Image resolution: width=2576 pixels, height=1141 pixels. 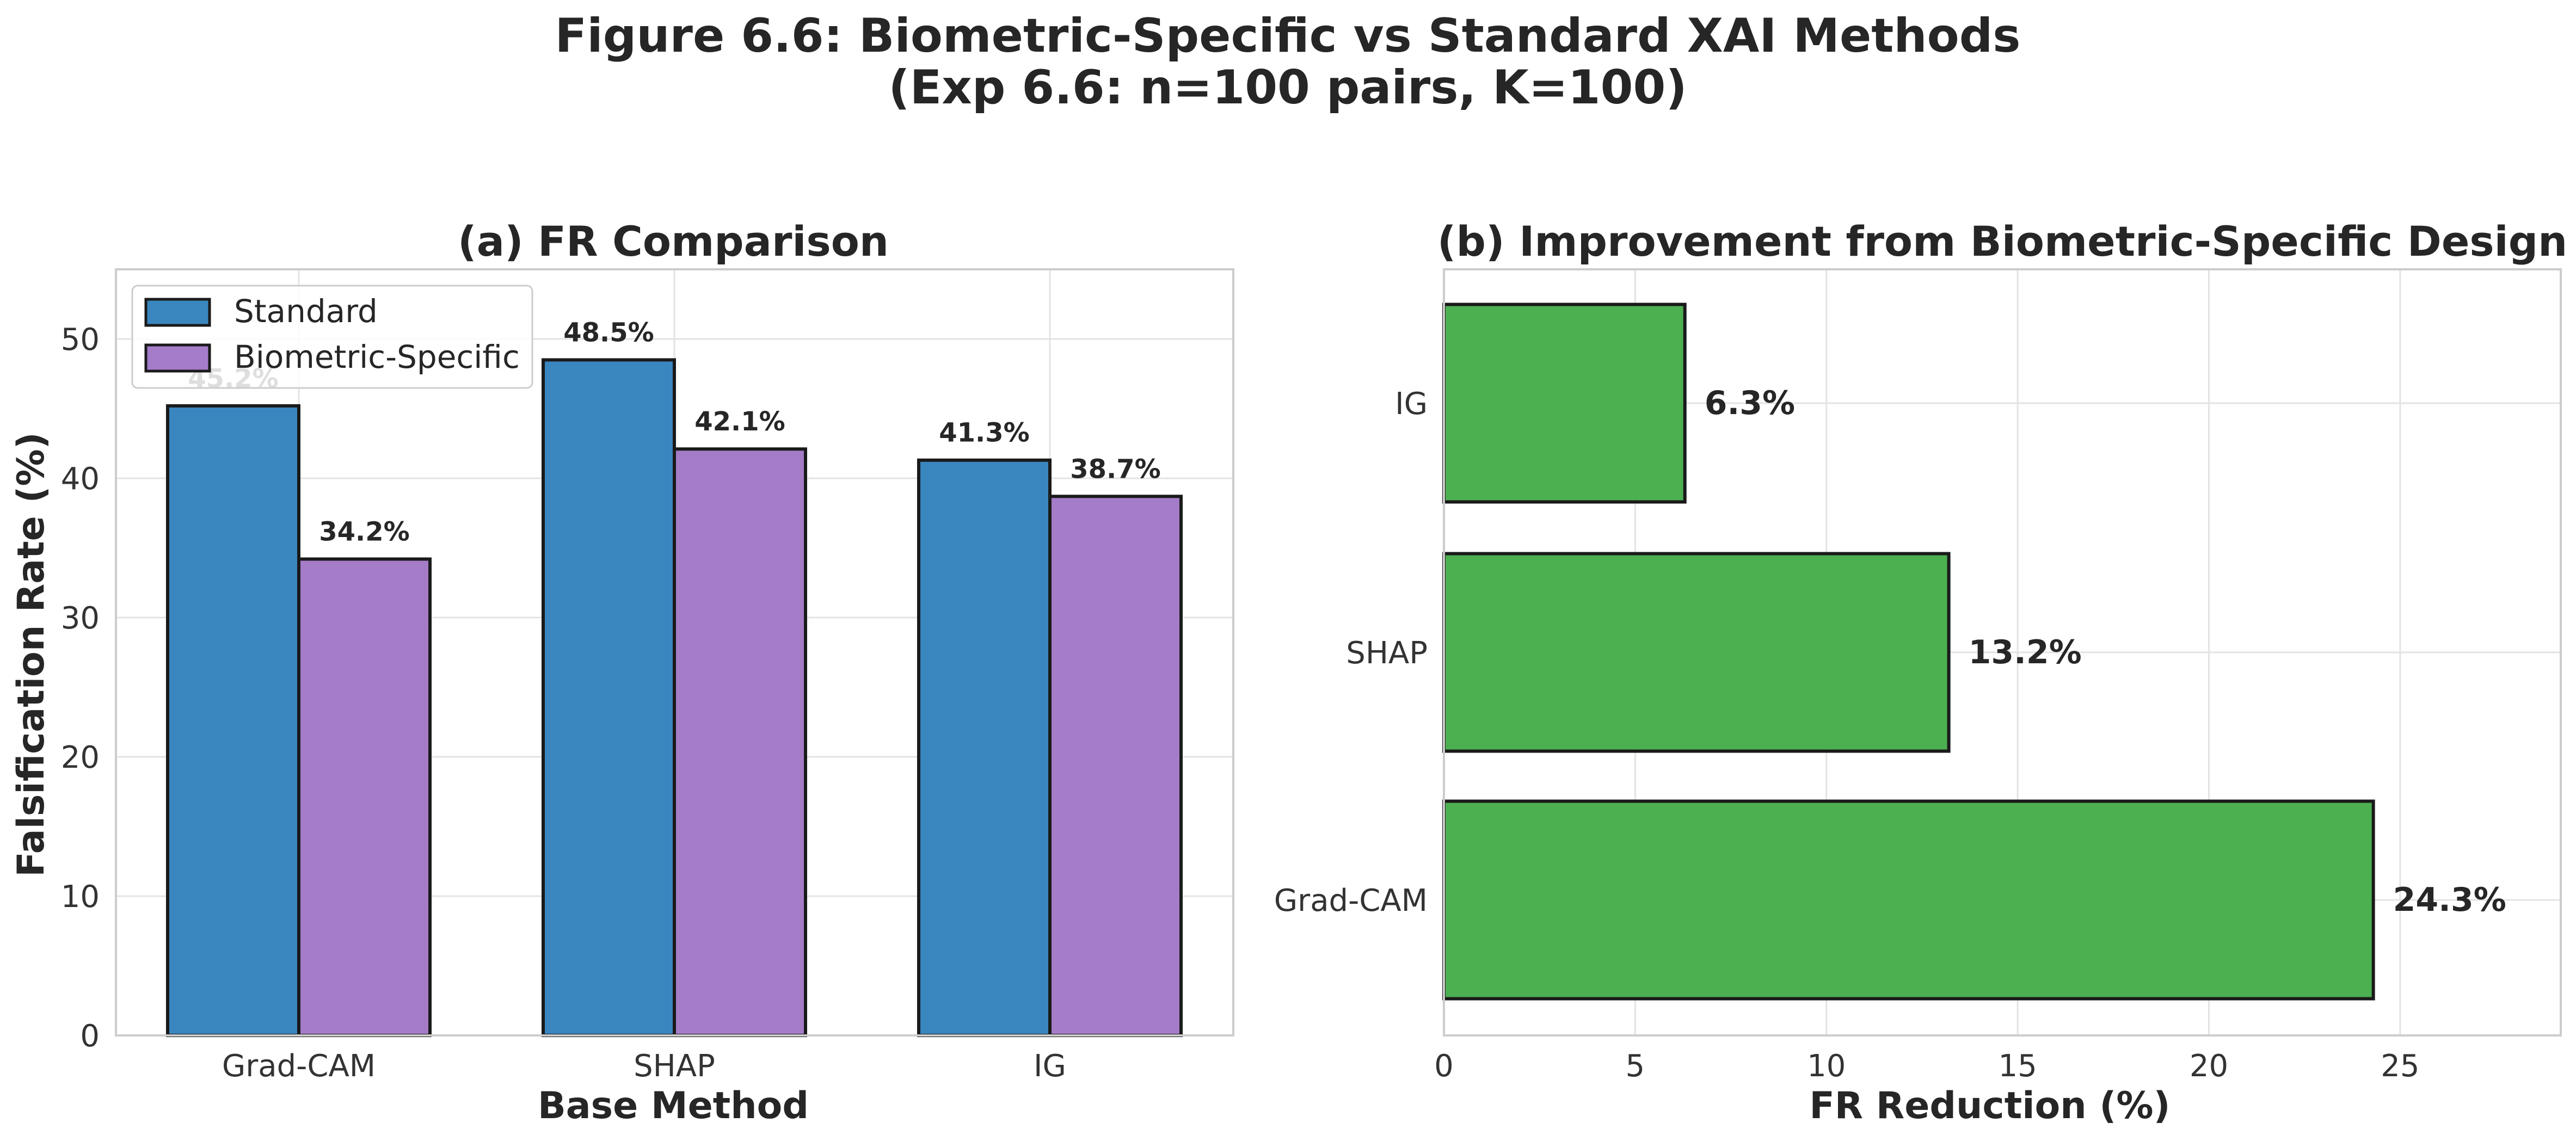 What do you see at coordinates (984, 433) in the screenshot?
I see `chart-a-value-label: 41.3%` at bounding box center [984, 433].